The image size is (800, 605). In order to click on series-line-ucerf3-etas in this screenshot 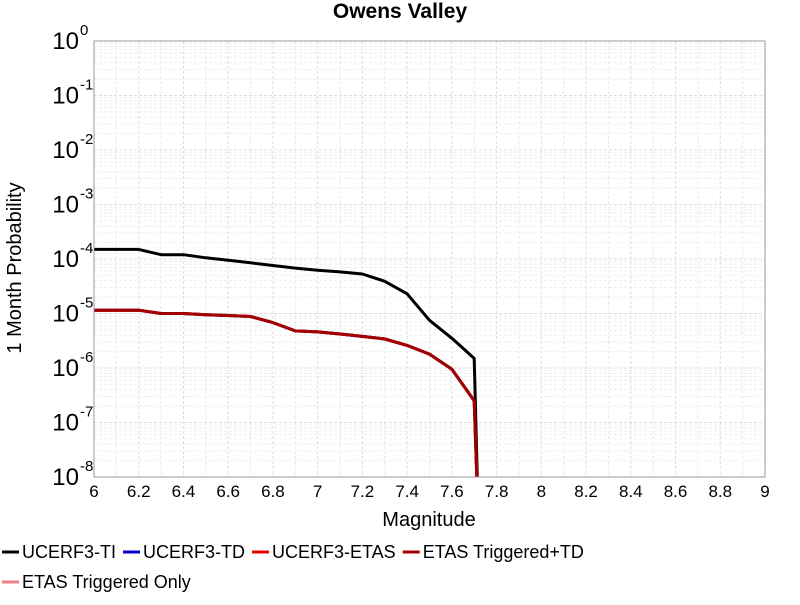, I will do `click(286, 392)`.